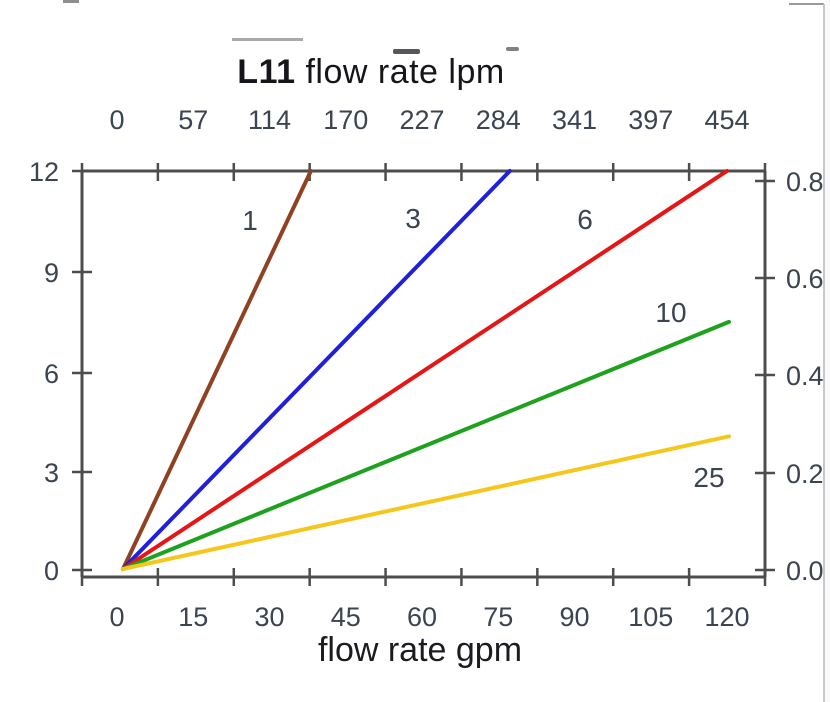 The height and width of the screenshot is (702, 830). I want to click on bottom-axis-label: 0, so click(116, 617).